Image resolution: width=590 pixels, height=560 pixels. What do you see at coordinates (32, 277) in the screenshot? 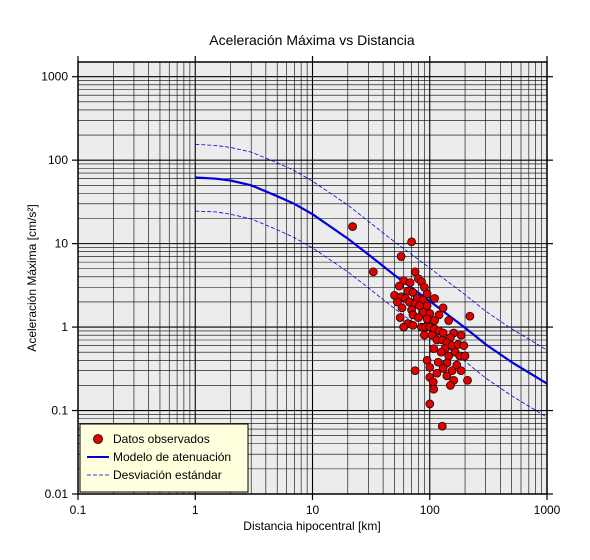
I see `y-axis-label: Aceleración Máxima [cm/s²]` at bounding box center [32, 277].